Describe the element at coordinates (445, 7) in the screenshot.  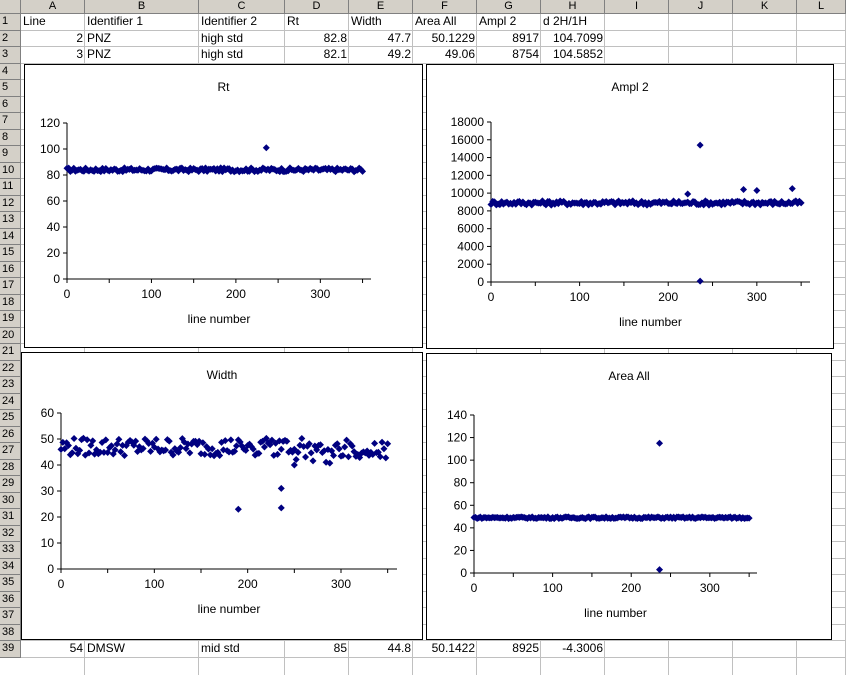
I see `column-header-f: F` at that location.